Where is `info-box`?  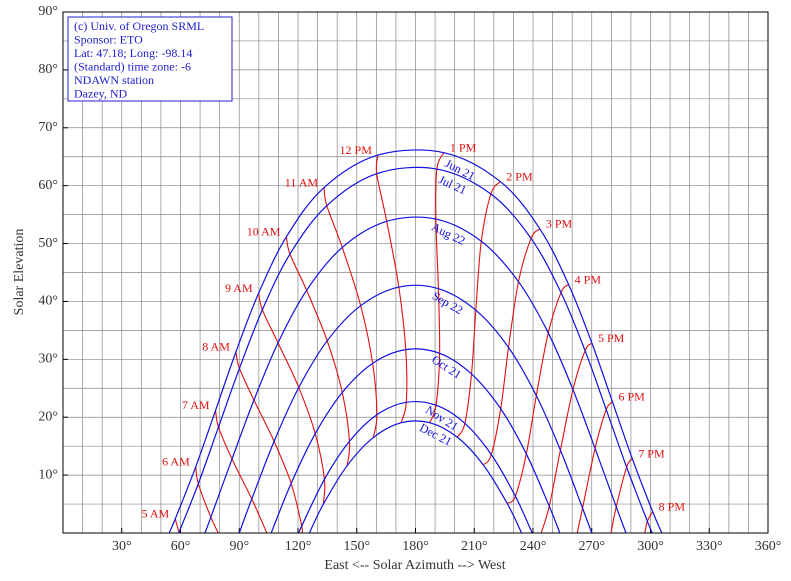 info-box is located at coordinates (150, 59).